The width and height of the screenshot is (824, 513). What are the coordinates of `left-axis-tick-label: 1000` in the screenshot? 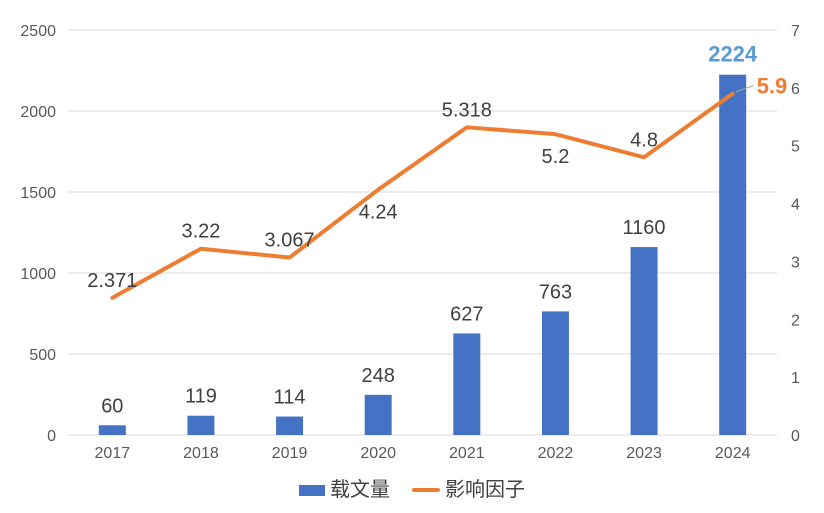 It's located at (38, 274).